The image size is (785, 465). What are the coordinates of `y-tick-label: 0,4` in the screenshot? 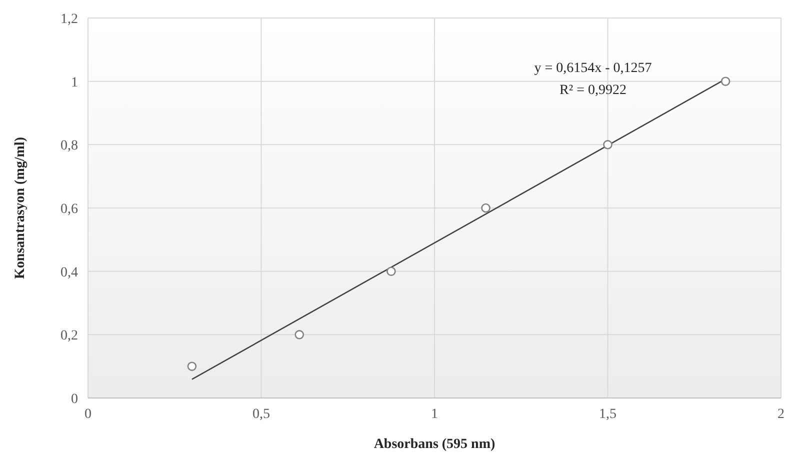 It's located at (69, 272).